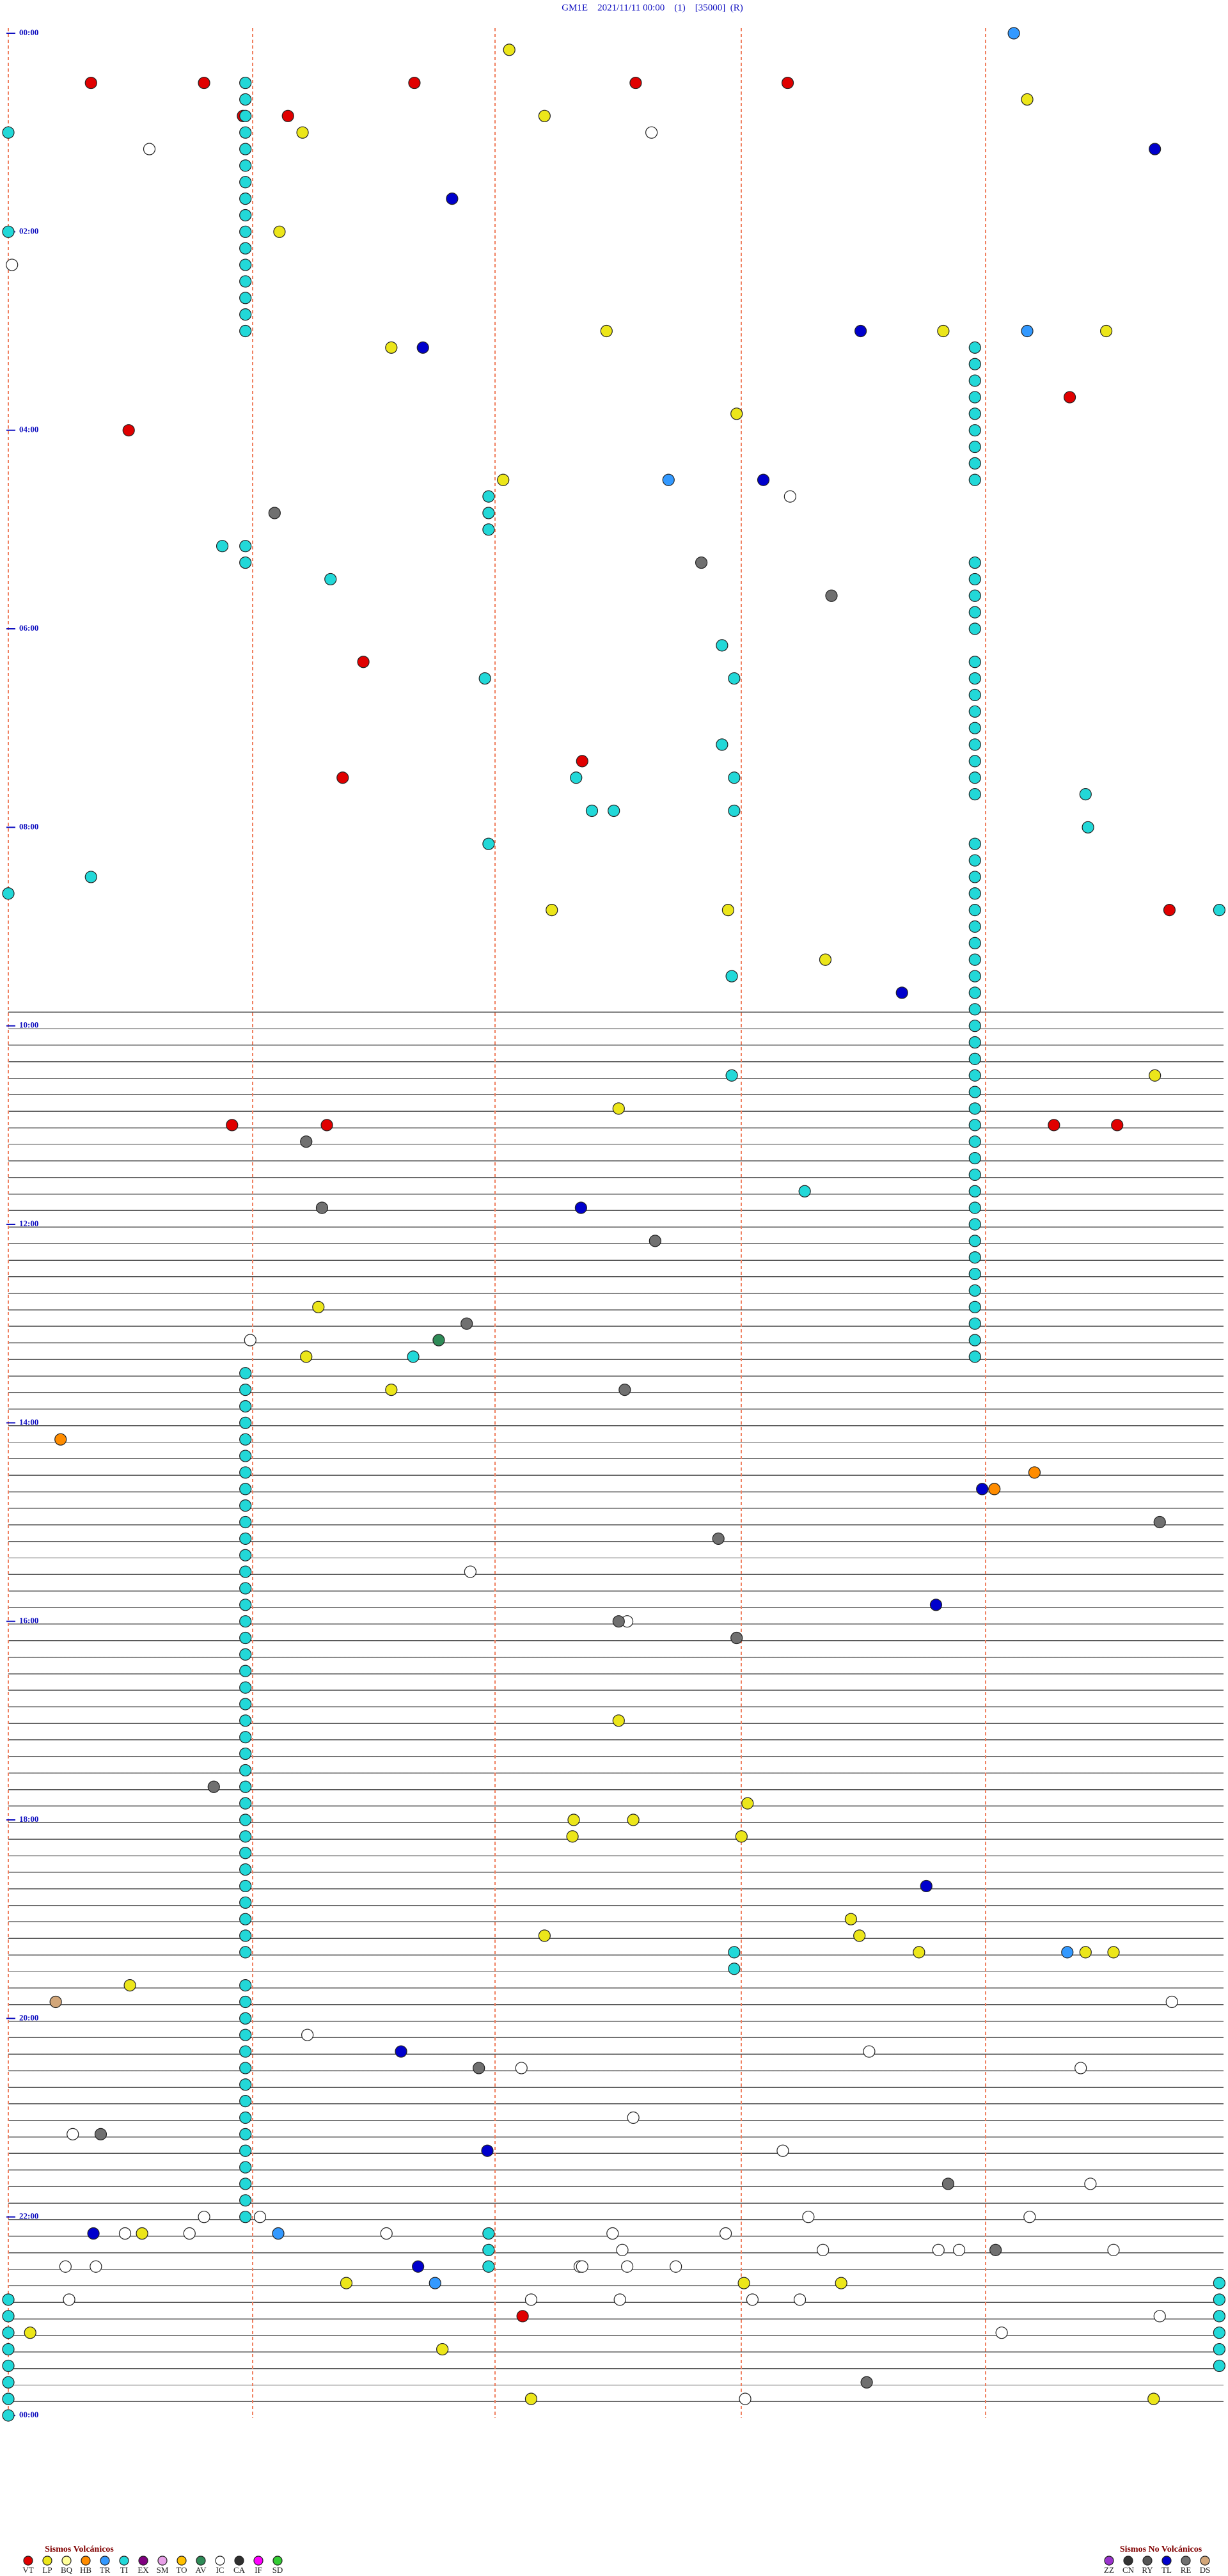 The height and width of the screenshot is (2576, 1228). What do you see at coordinates (28, 1223) in the screenshot?
I see `hour-label: 12:00` at bounding box center [28, 1223].